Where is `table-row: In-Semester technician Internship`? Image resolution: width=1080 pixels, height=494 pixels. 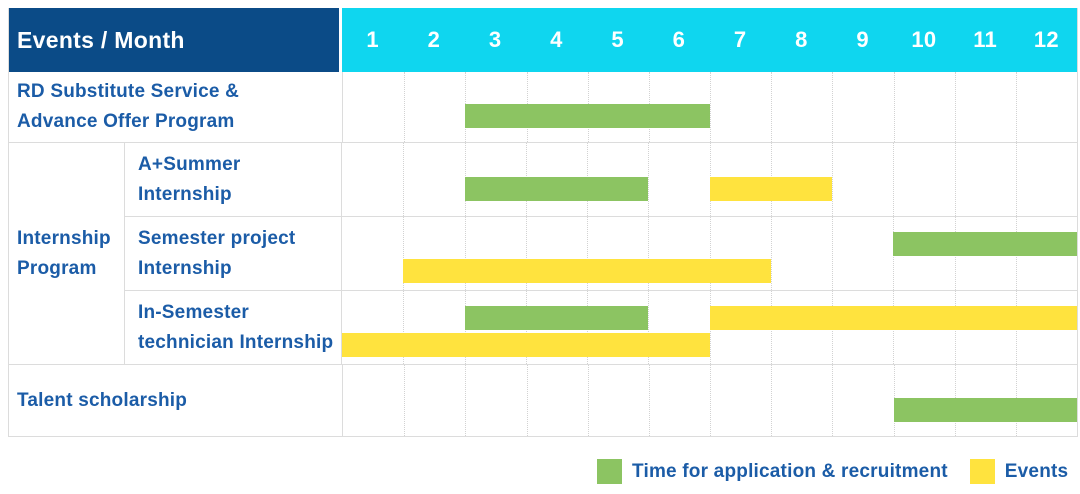
table-row: In-Semester technician Internship is located at coordinates (601, 327).